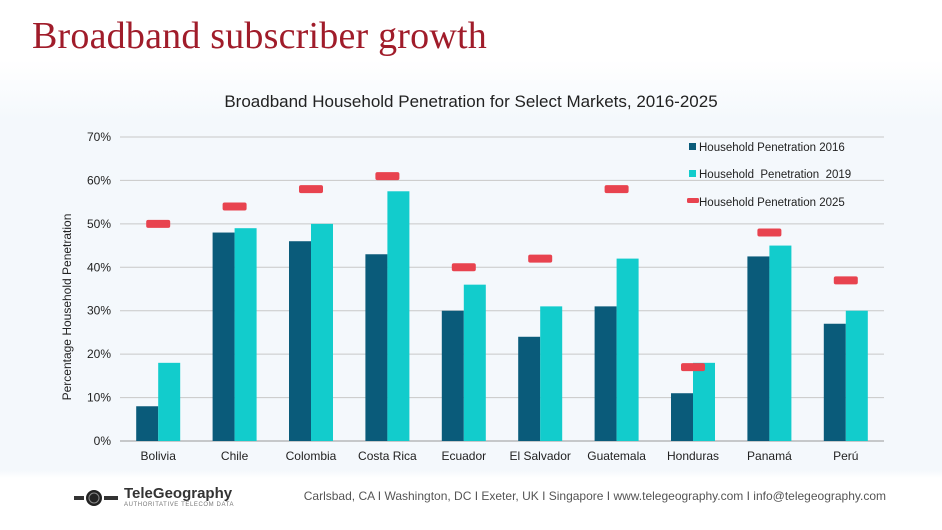 The image size is (942, 530). I want to click on footer, so click(471, 504).